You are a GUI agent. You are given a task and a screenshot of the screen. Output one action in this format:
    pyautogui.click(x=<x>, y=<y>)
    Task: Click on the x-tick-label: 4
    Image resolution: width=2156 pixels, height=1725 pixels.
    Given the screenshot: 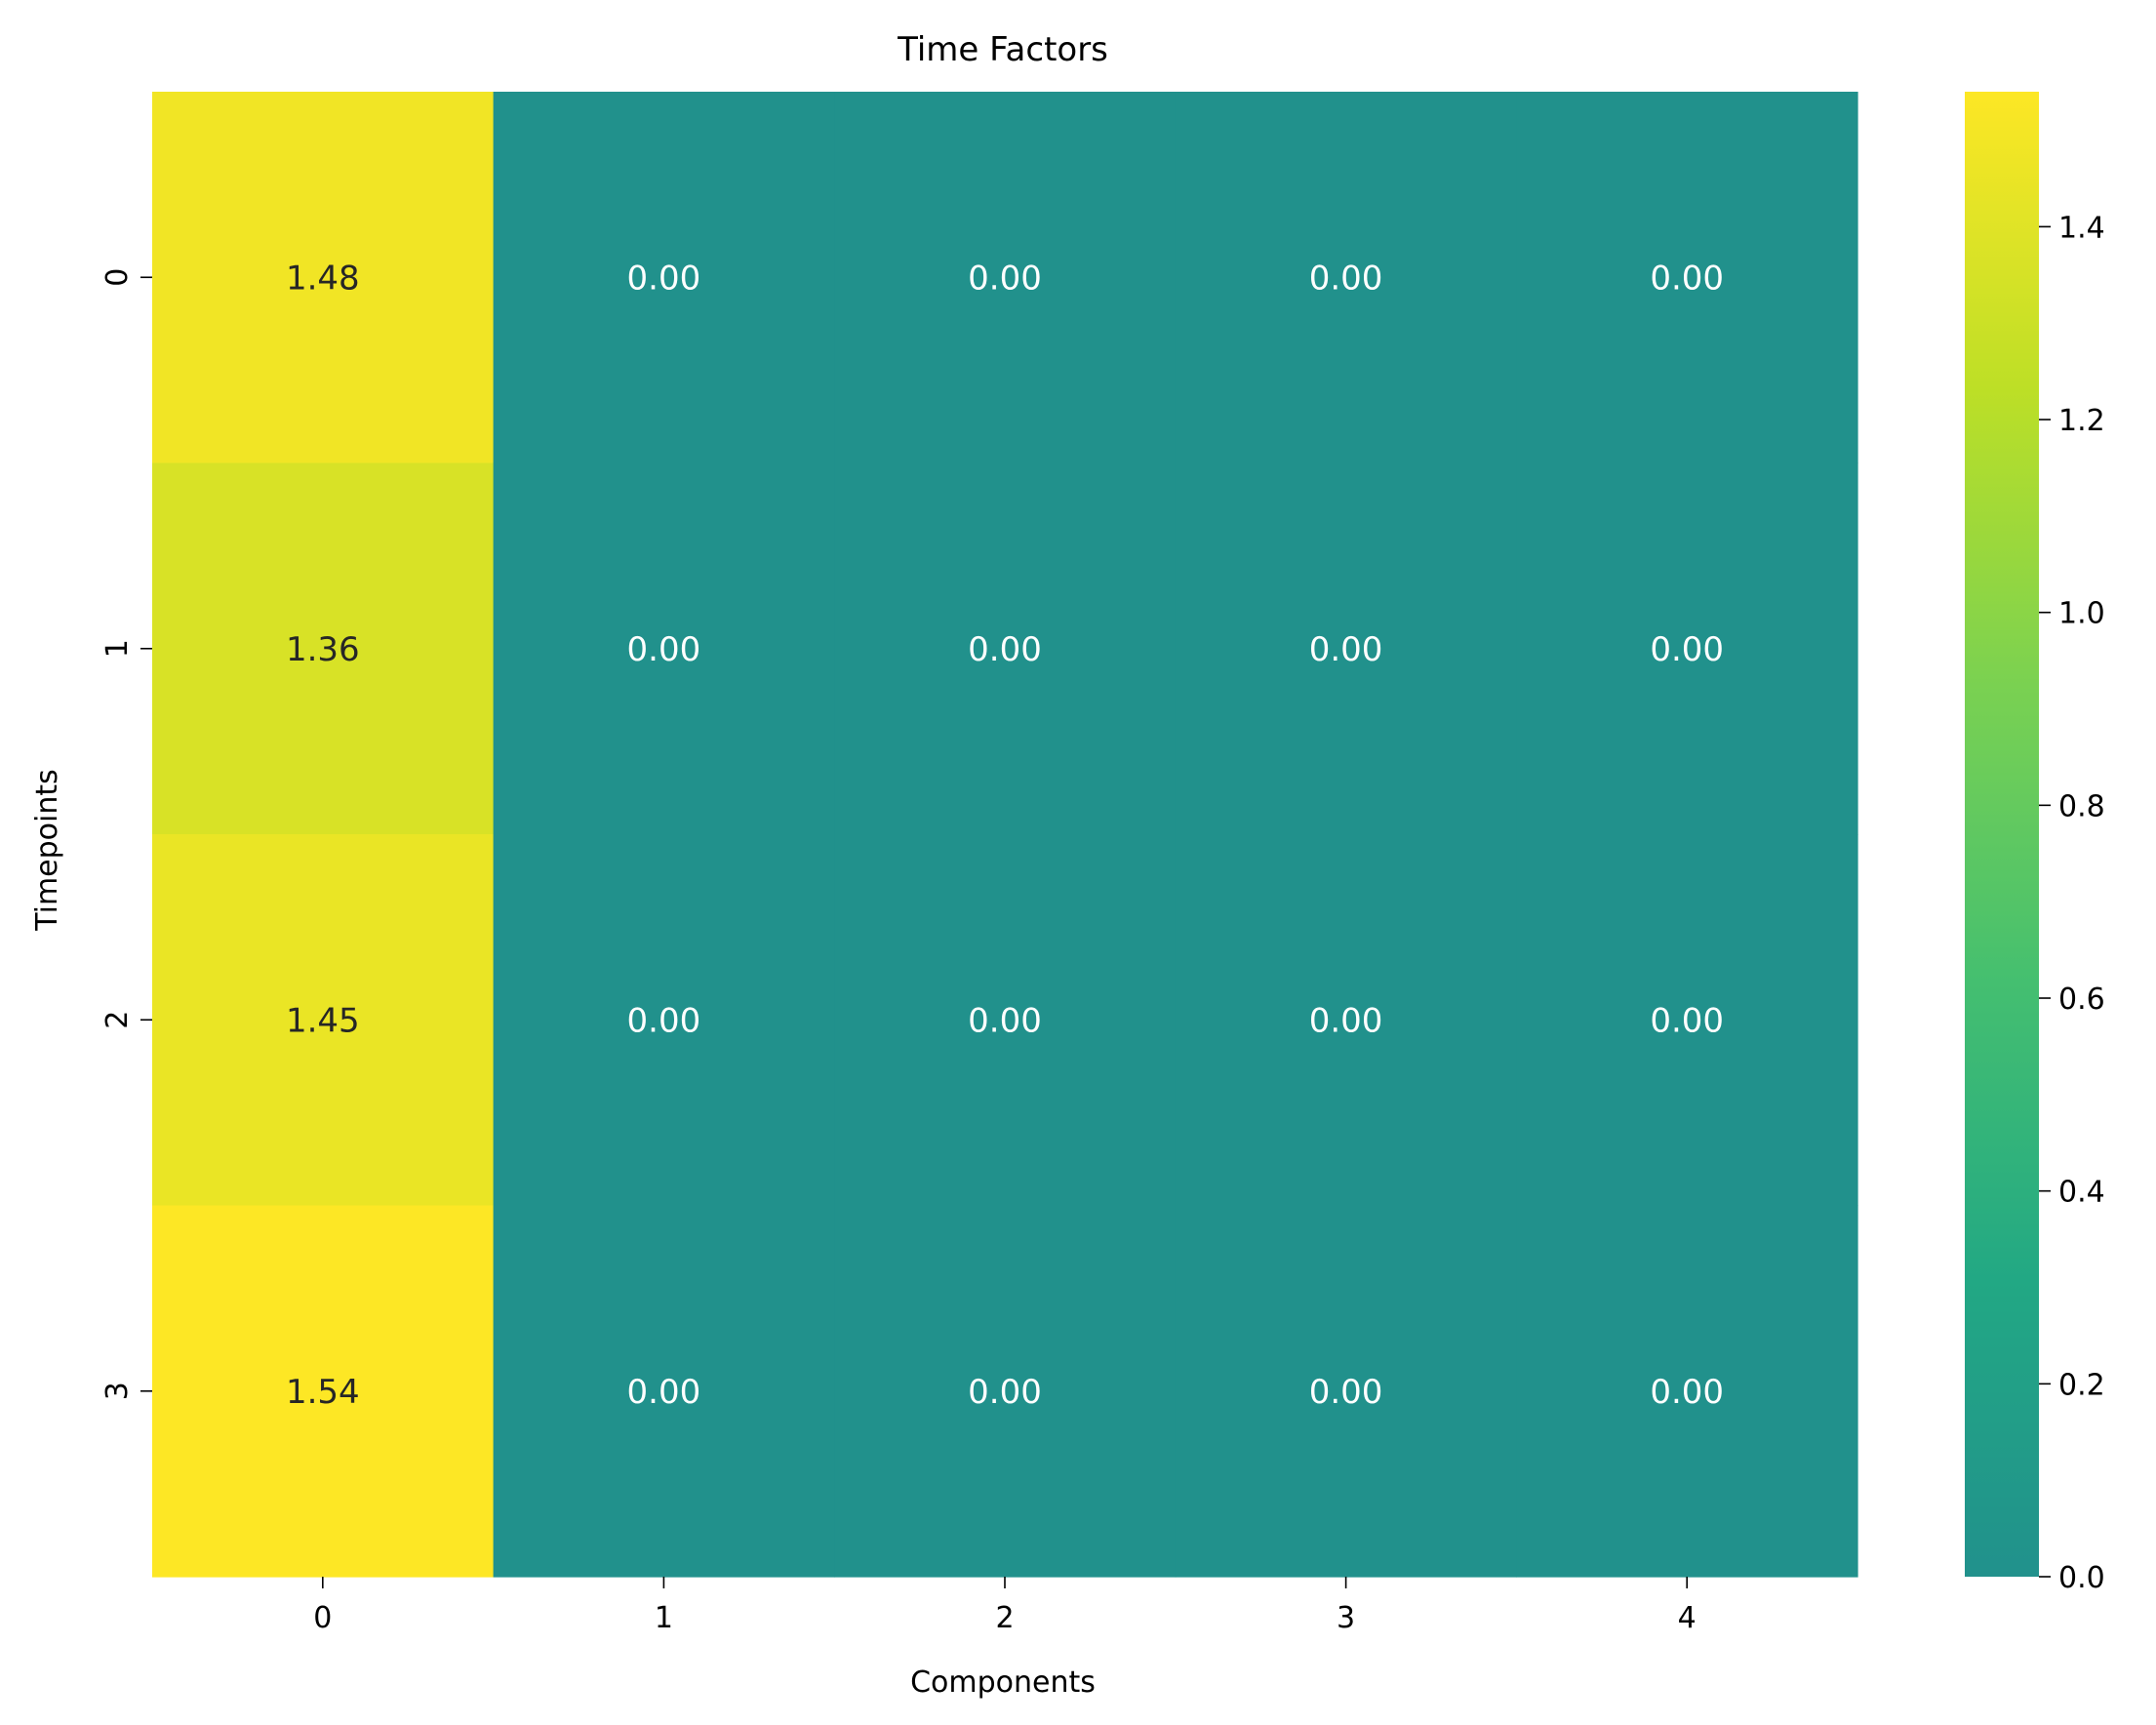 What is the action you would take?
    pyautogui.click(x=1687, y=1618)
    